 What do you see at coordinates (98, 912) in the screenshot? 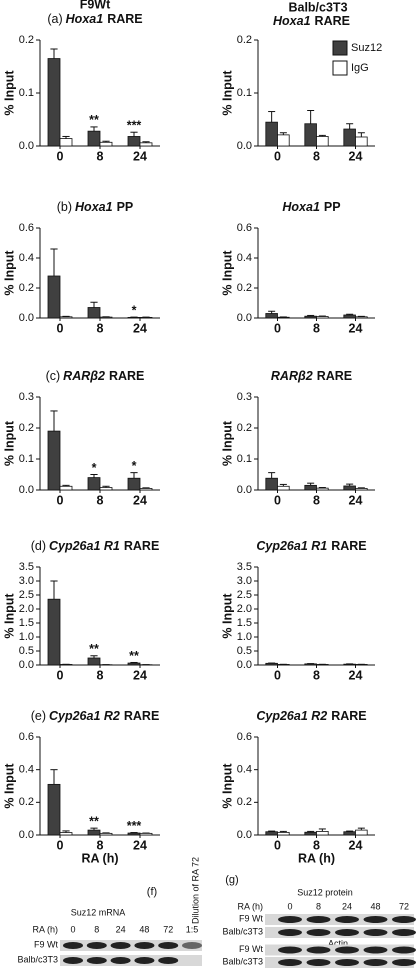
I see `gel-title: Suz12 mRNA` at bounding box center [98, 912].